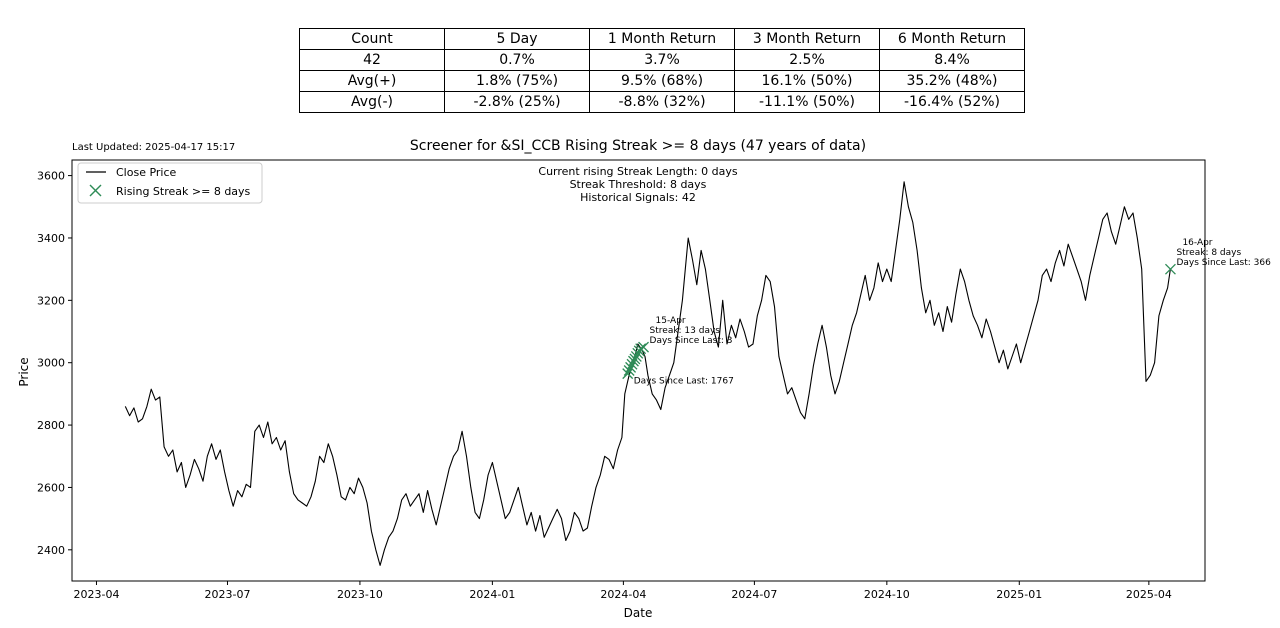 Image resolution: width=1280 pixels, height=628 pixels. I want to click on x-tick-label: 2024-01, so click(492, 594).